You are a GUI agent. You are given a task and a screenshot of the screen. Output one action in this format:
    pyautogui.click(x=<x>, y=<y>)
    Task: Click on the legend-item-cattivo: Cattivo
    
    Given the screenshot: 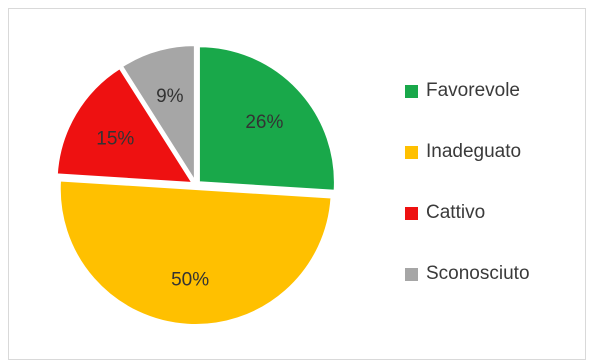 What is the action you would take?
    pyautogui.click(x=467, y=213)
    